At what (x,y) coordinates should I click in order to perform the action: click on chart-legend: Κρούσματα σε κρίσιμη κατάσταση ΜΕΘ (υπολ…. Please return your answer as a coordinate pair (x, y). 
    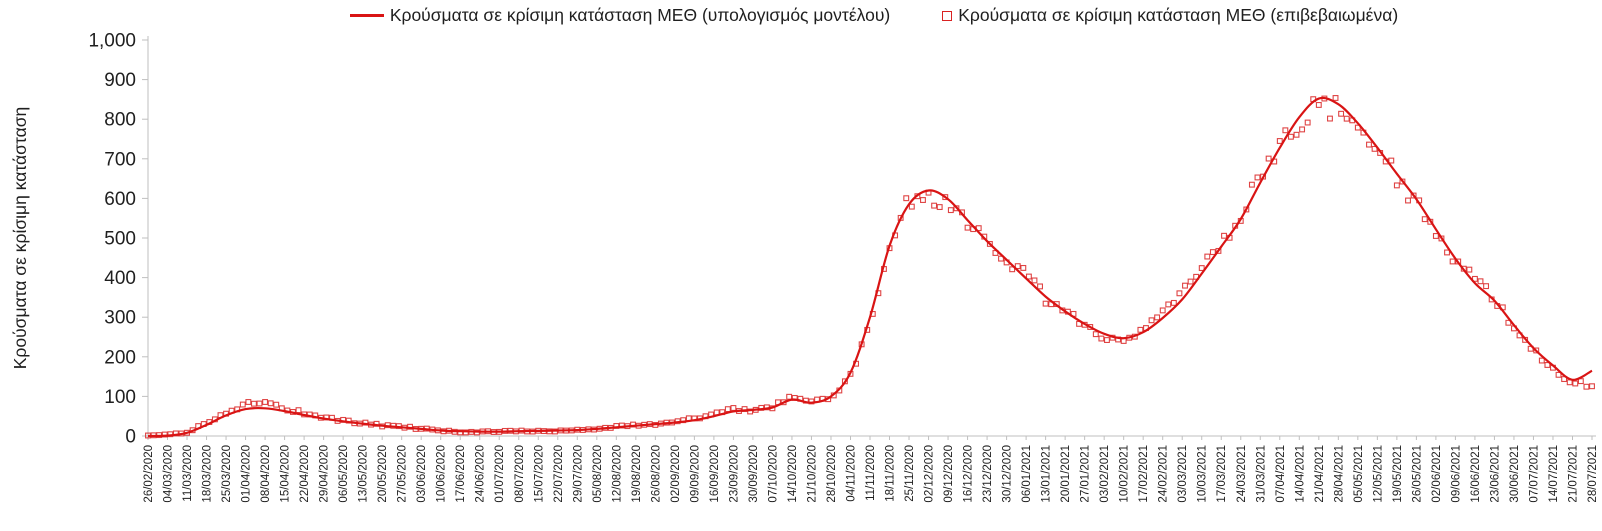
    Looking at the image, I should click on (874, 15).